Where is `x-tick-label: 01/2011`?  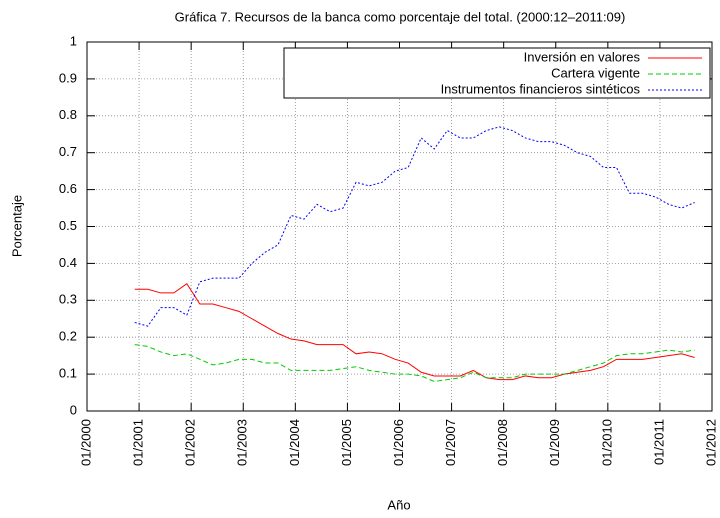
x-tick-label: 01/2011 is located at coordinates (658, 442).